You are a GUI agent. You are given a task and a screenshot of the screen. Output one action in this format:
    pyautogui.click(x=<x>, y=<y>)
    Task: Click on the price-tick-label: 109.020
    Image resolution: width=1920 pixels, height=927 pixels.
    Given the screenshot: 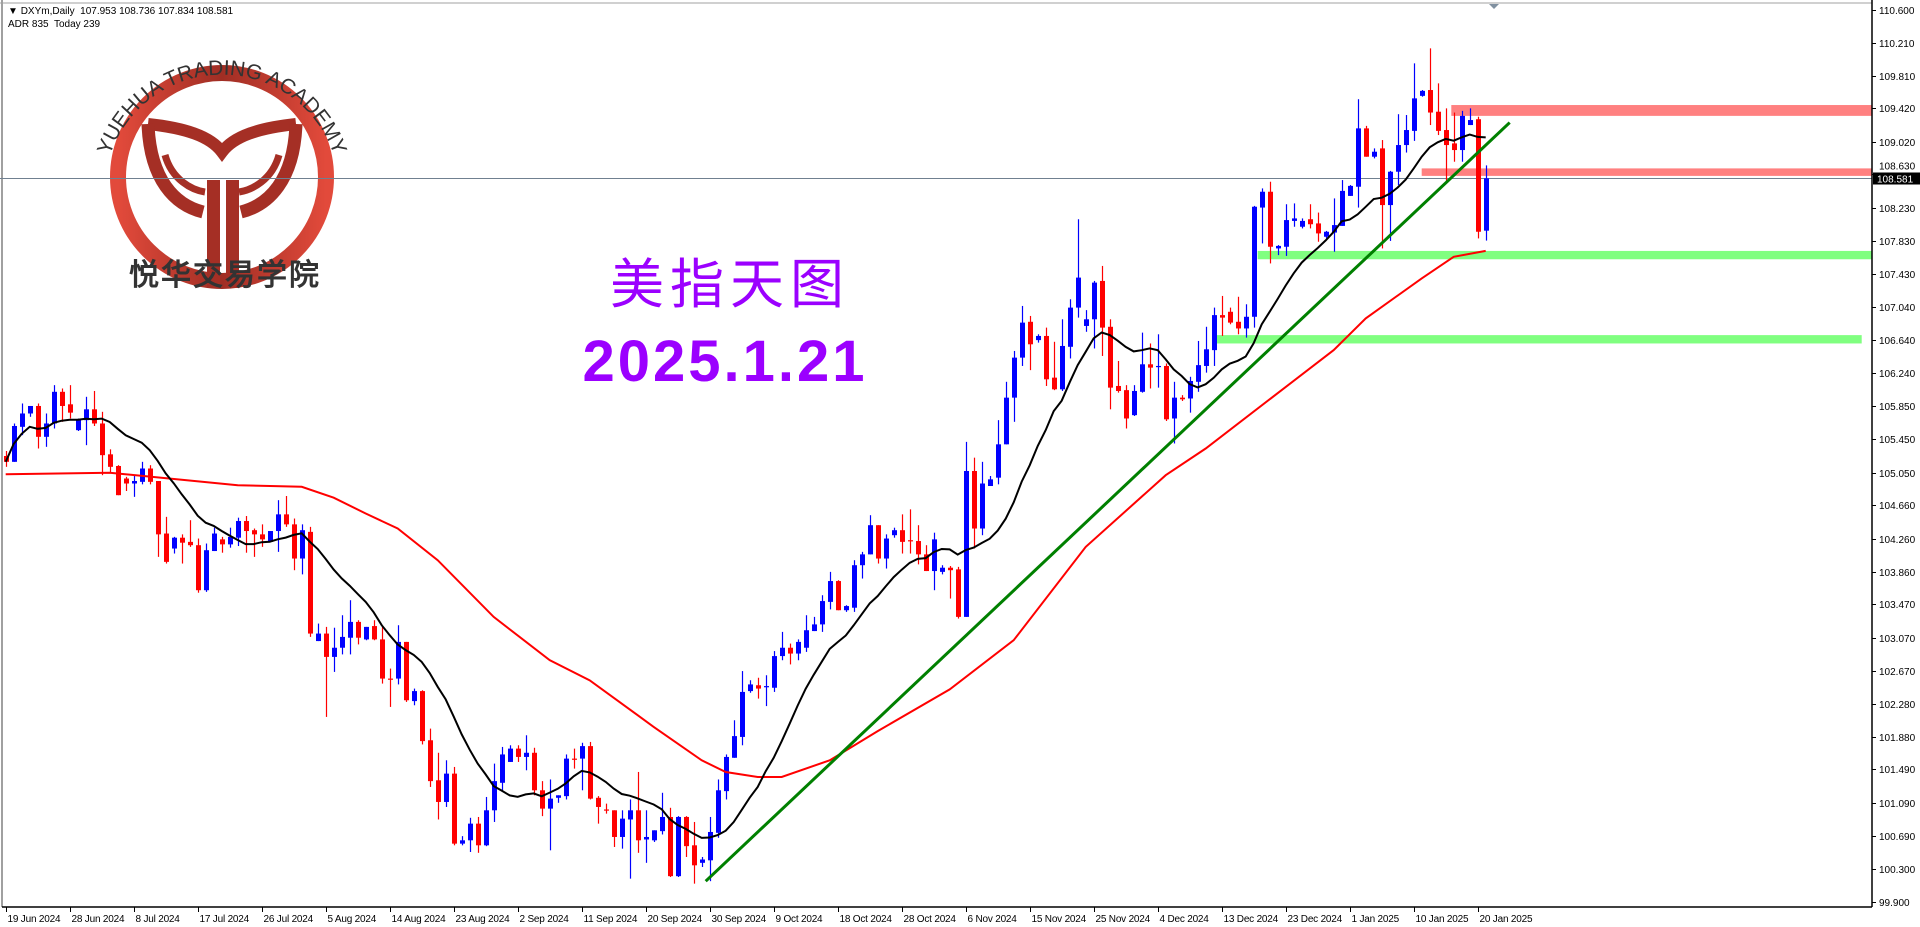 What is the action you would take?
    pyautogui.click(x=1897, y=143)
    